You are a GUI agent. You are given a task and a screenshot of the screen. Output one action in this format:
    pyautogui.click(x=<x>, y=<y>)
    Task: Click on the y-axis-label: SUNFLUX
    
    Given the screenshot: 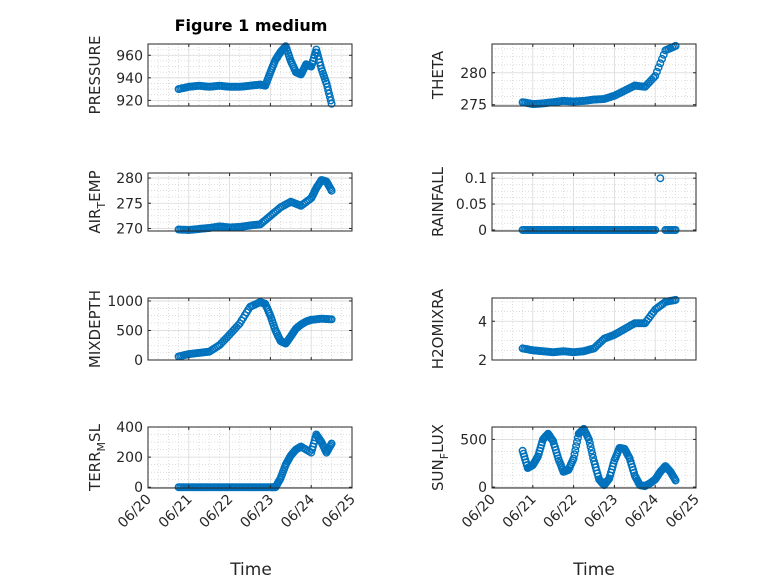 What is the action you would take?
    pyautogui.click(x=440, y=457)
    